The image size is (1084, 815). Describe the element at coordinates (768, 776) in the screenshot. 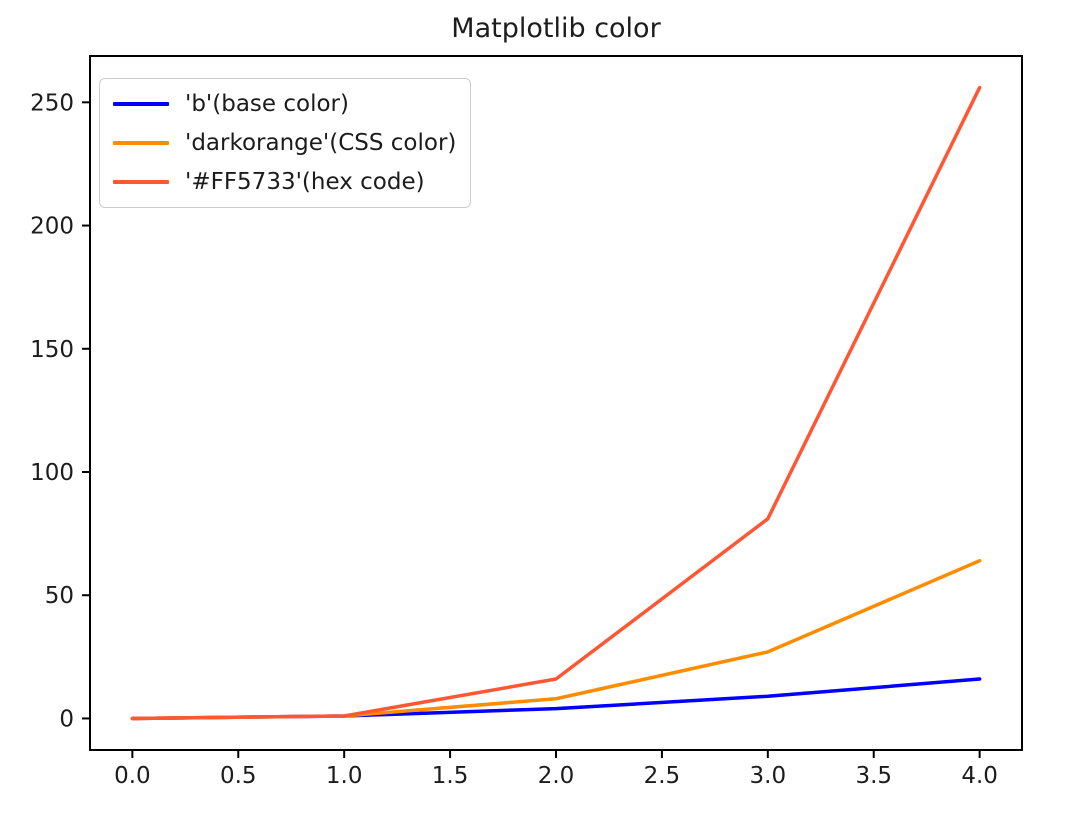

I see `x-tick-label: 3.0` at that location.